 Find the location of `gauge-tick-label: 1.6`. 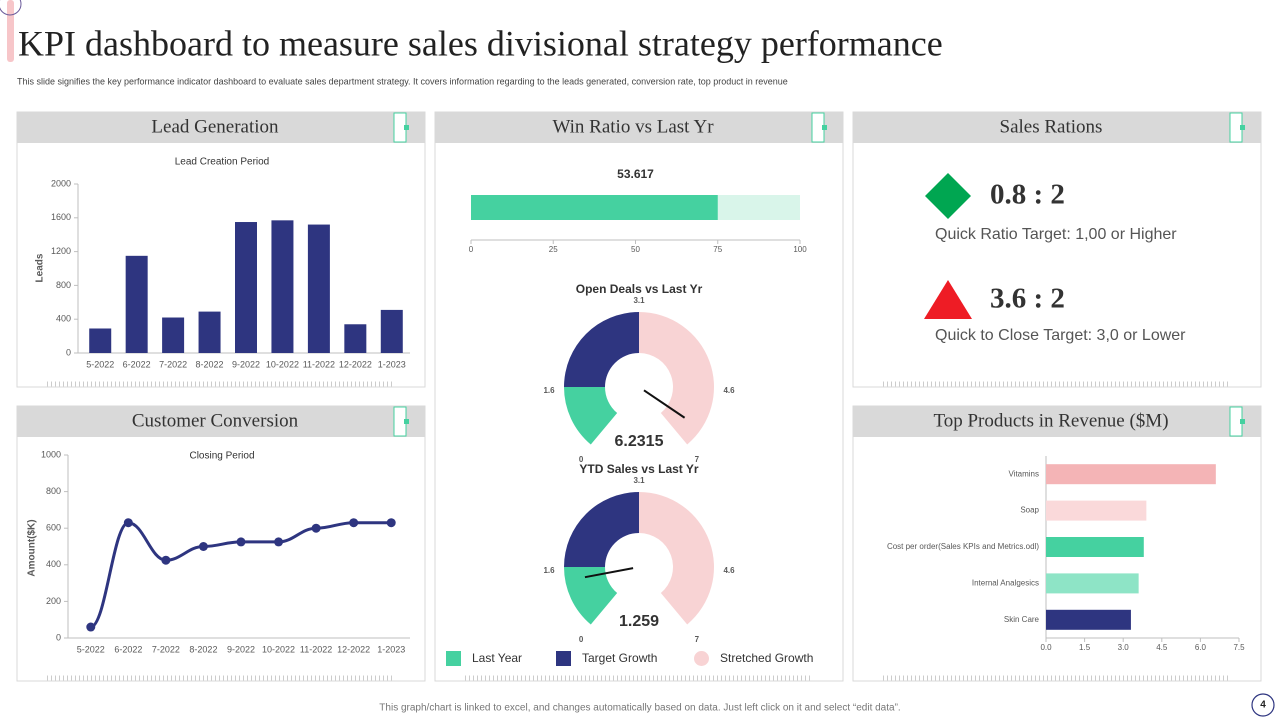

gauge-tick-label: 1.6 is located at coordinates (549, 390).